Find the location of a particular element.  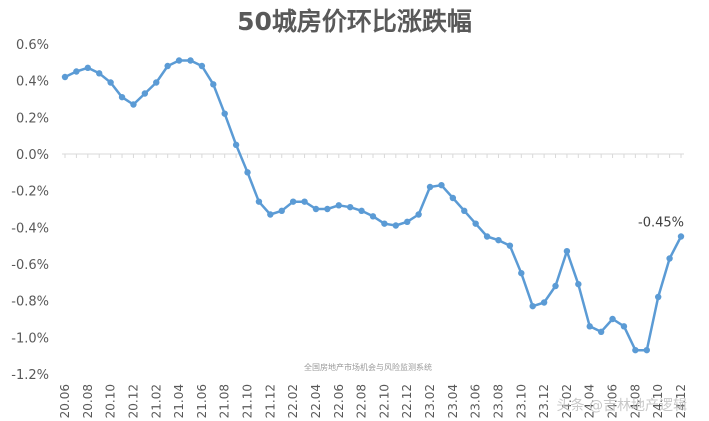

x-tick-label: 20.12 is located at coordinates (133, 401).